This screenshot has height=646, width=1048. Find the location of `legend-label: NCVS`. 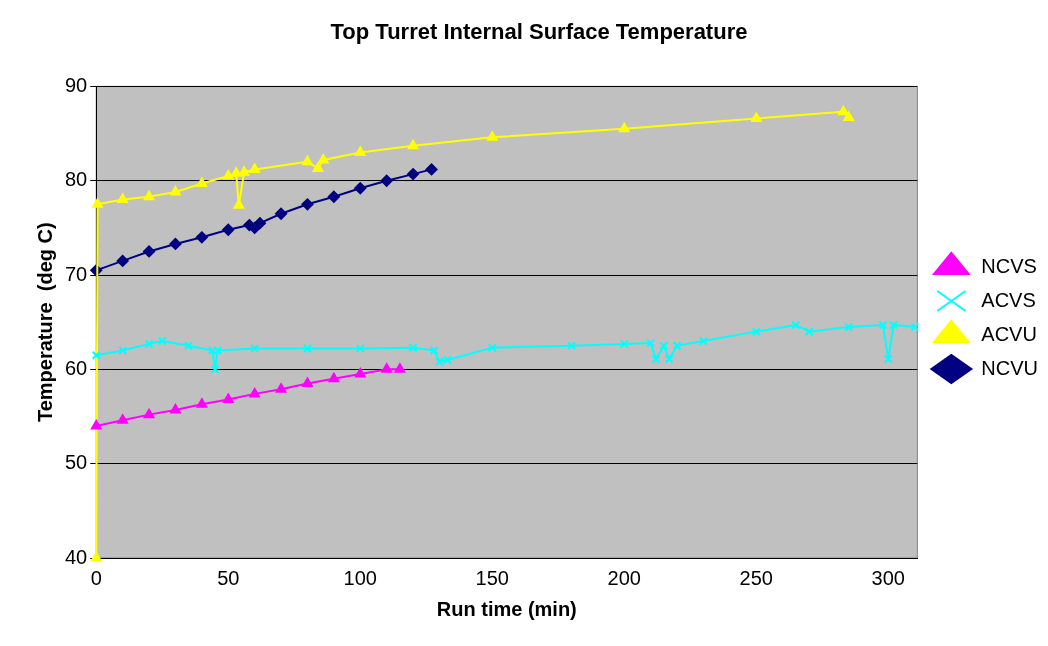

legend-label: NCVS is located at coordinates (1009, 265).